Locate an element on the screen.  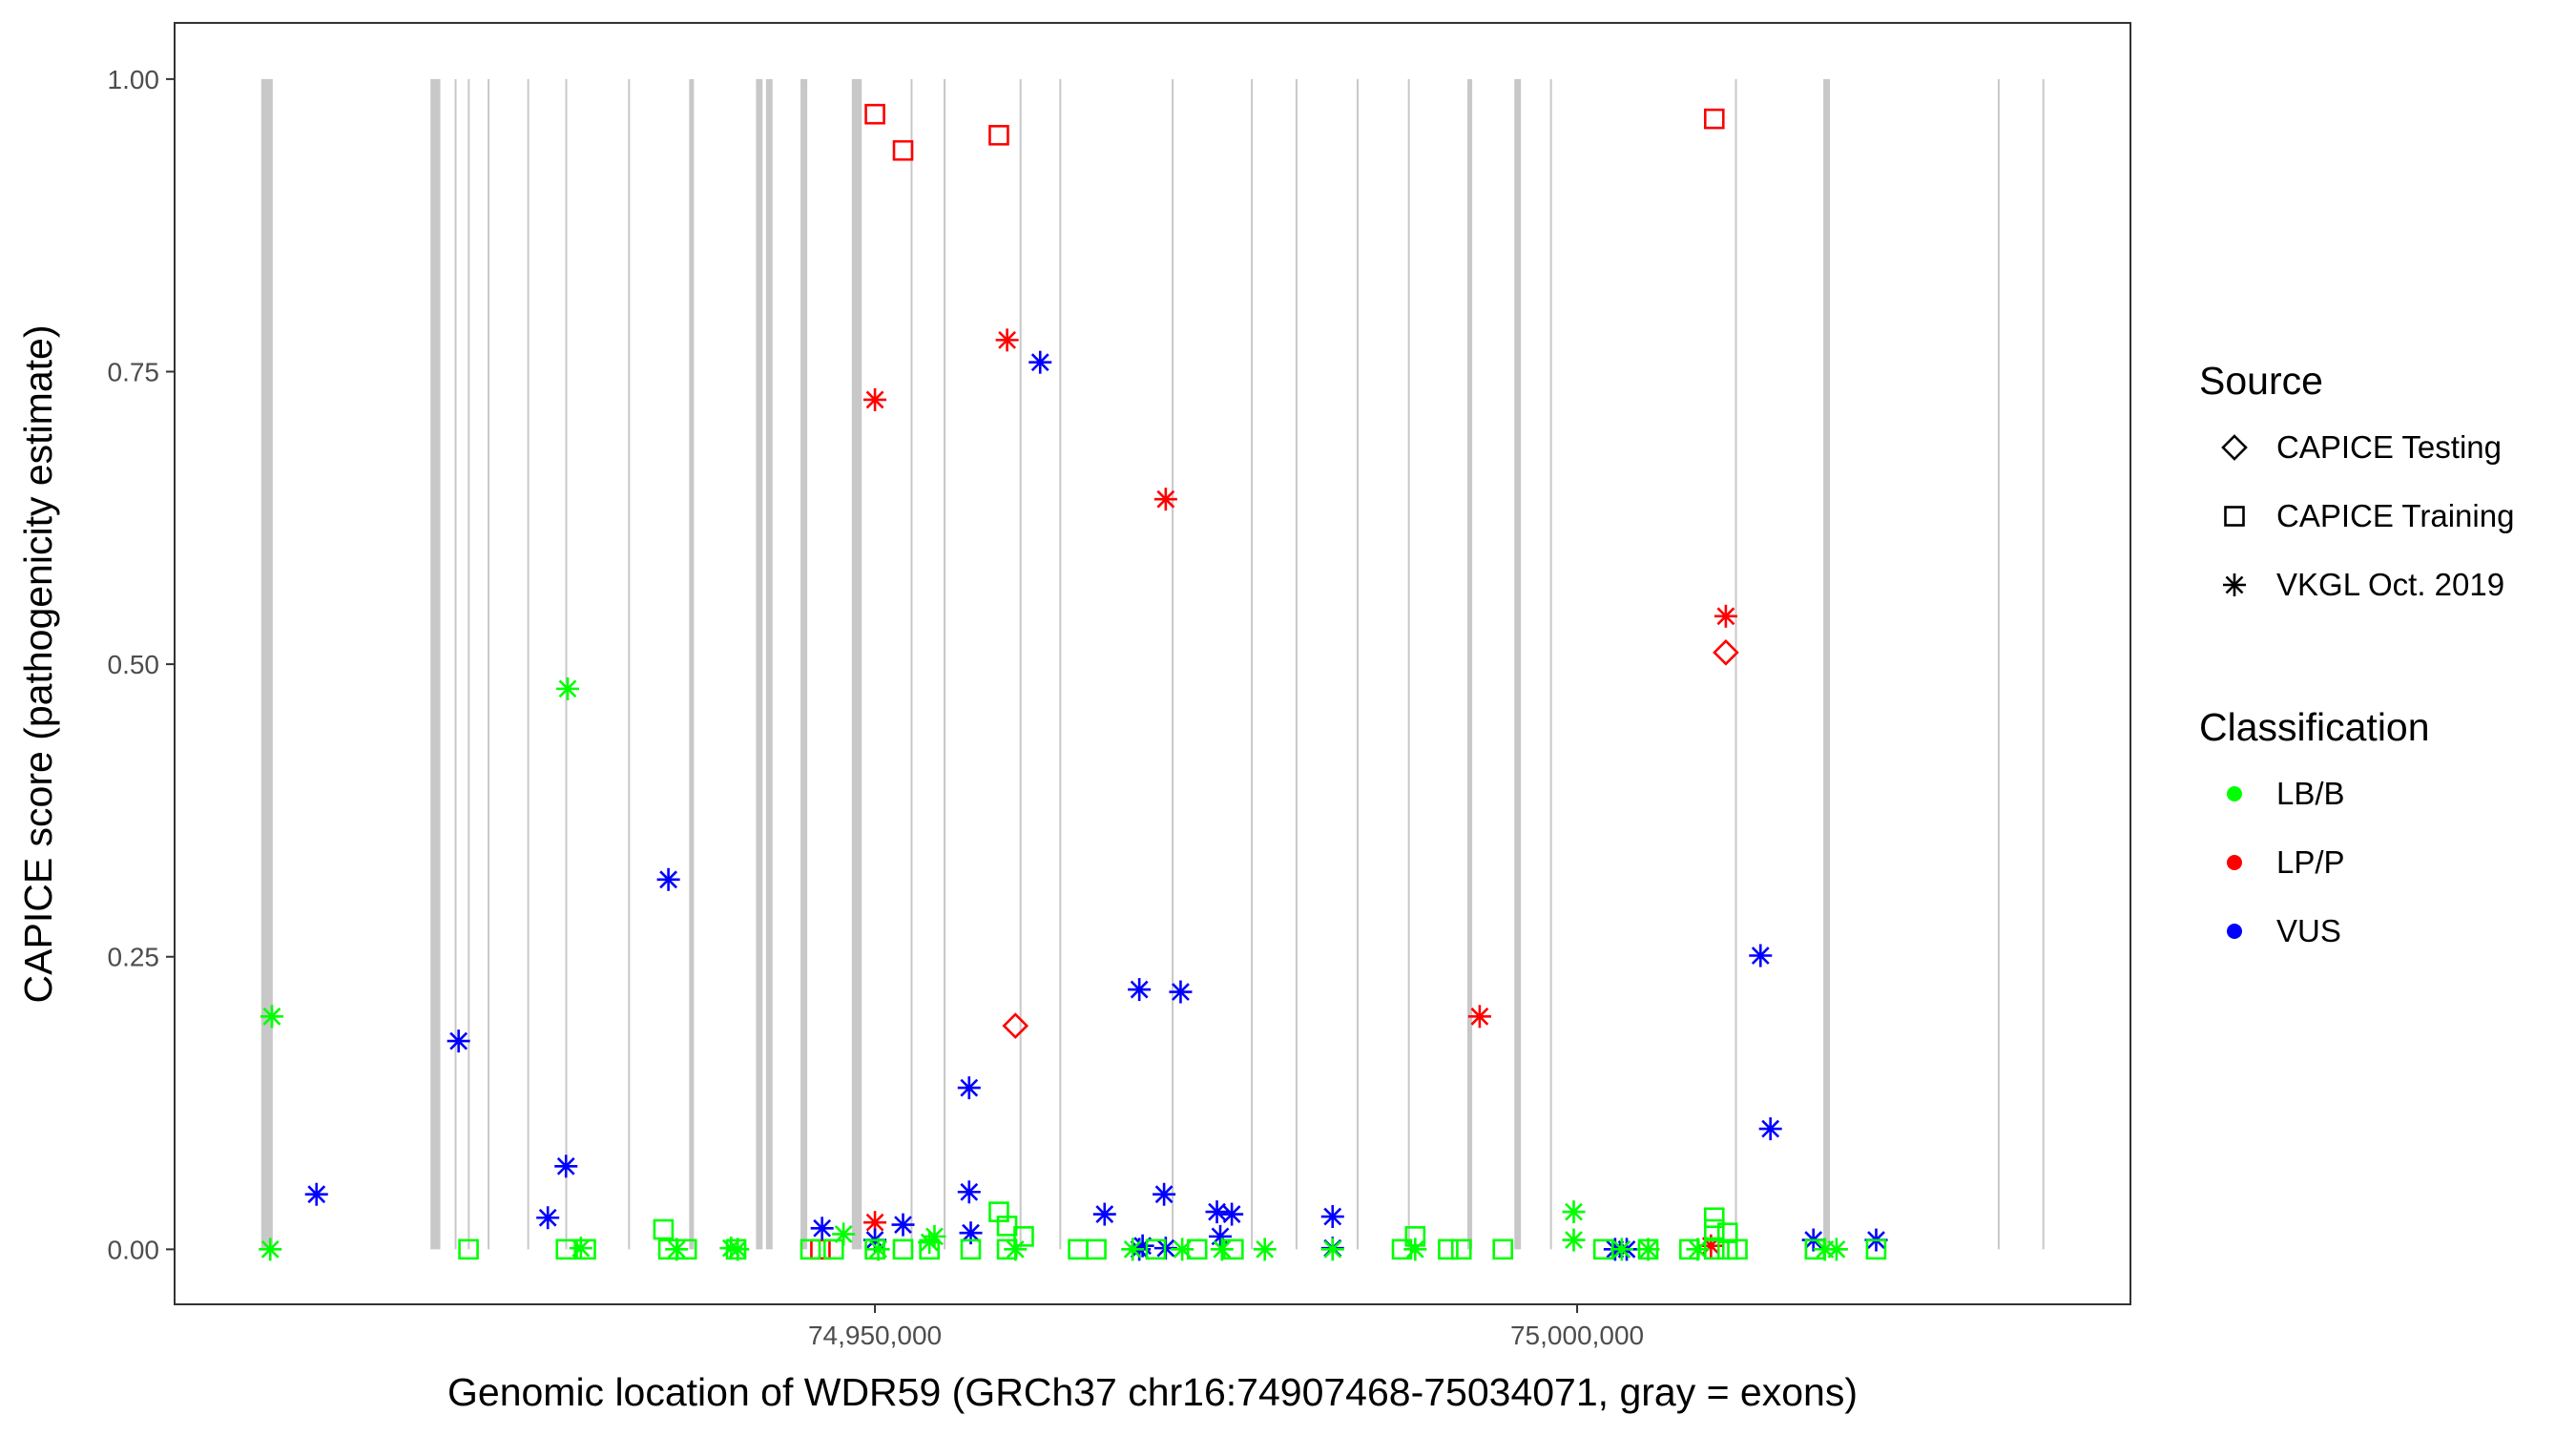
legend-key-square-icon is located at coordinates (2234, 516).